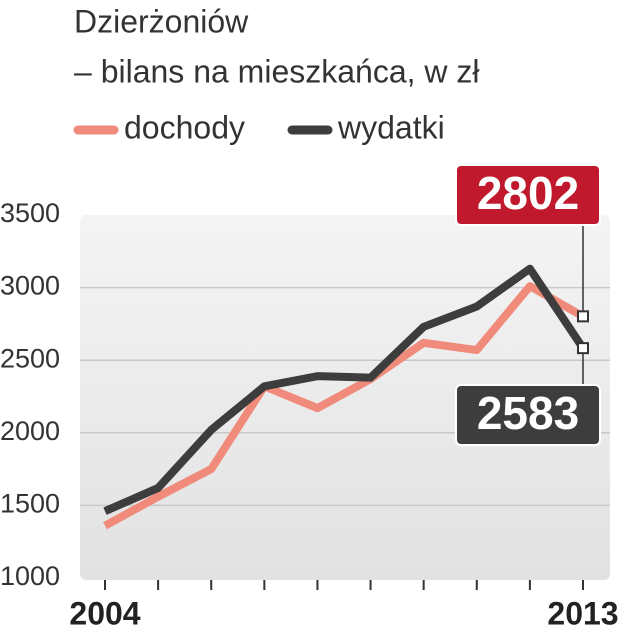  I want to click on y-tick-label: 3000, so click(30, 286).